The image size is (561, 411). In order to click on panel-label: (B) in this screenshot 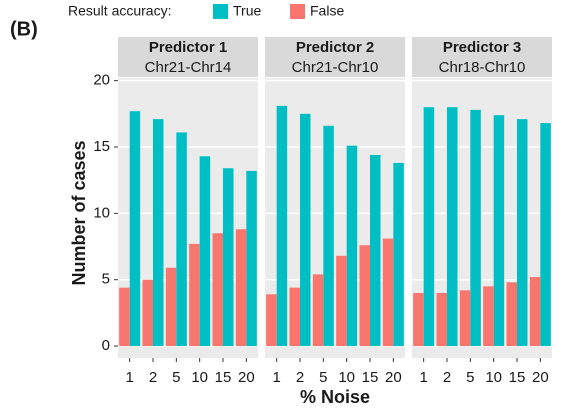, I will do `click(24, 29)`.